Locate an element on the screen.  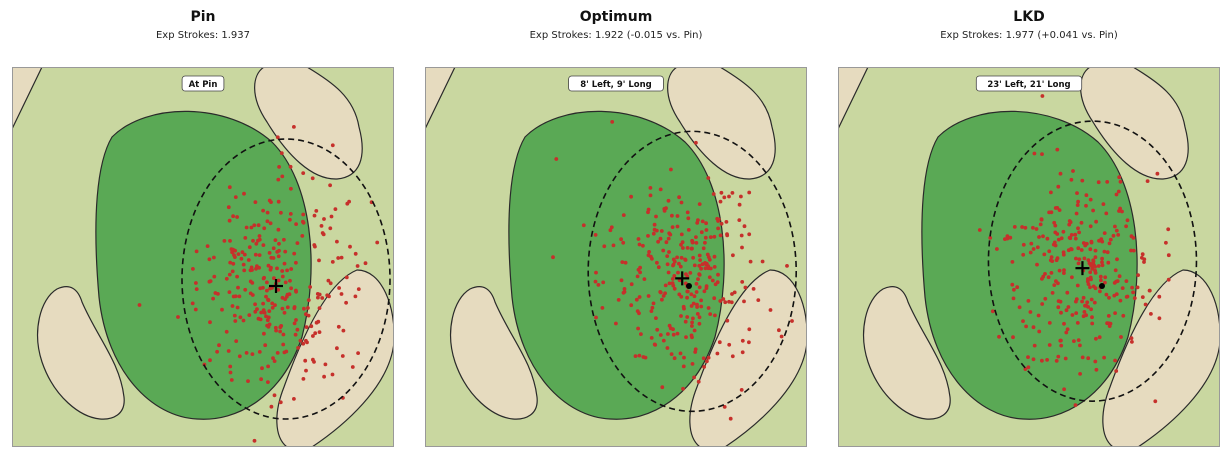
aim-label-text: 8' Left, 9' Long is located at coordinates (615, 85).